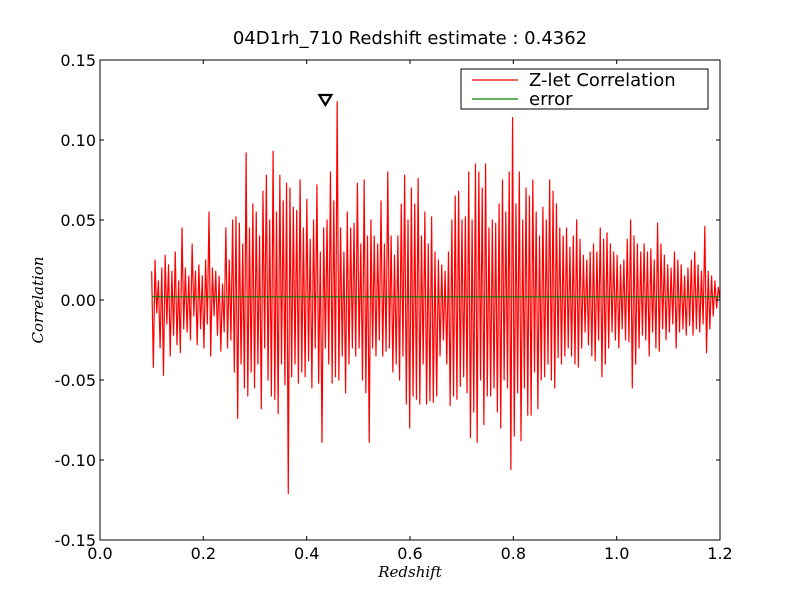 The image size is (800, 604). I want to click on legend-label-error: error, so click(551, 99).